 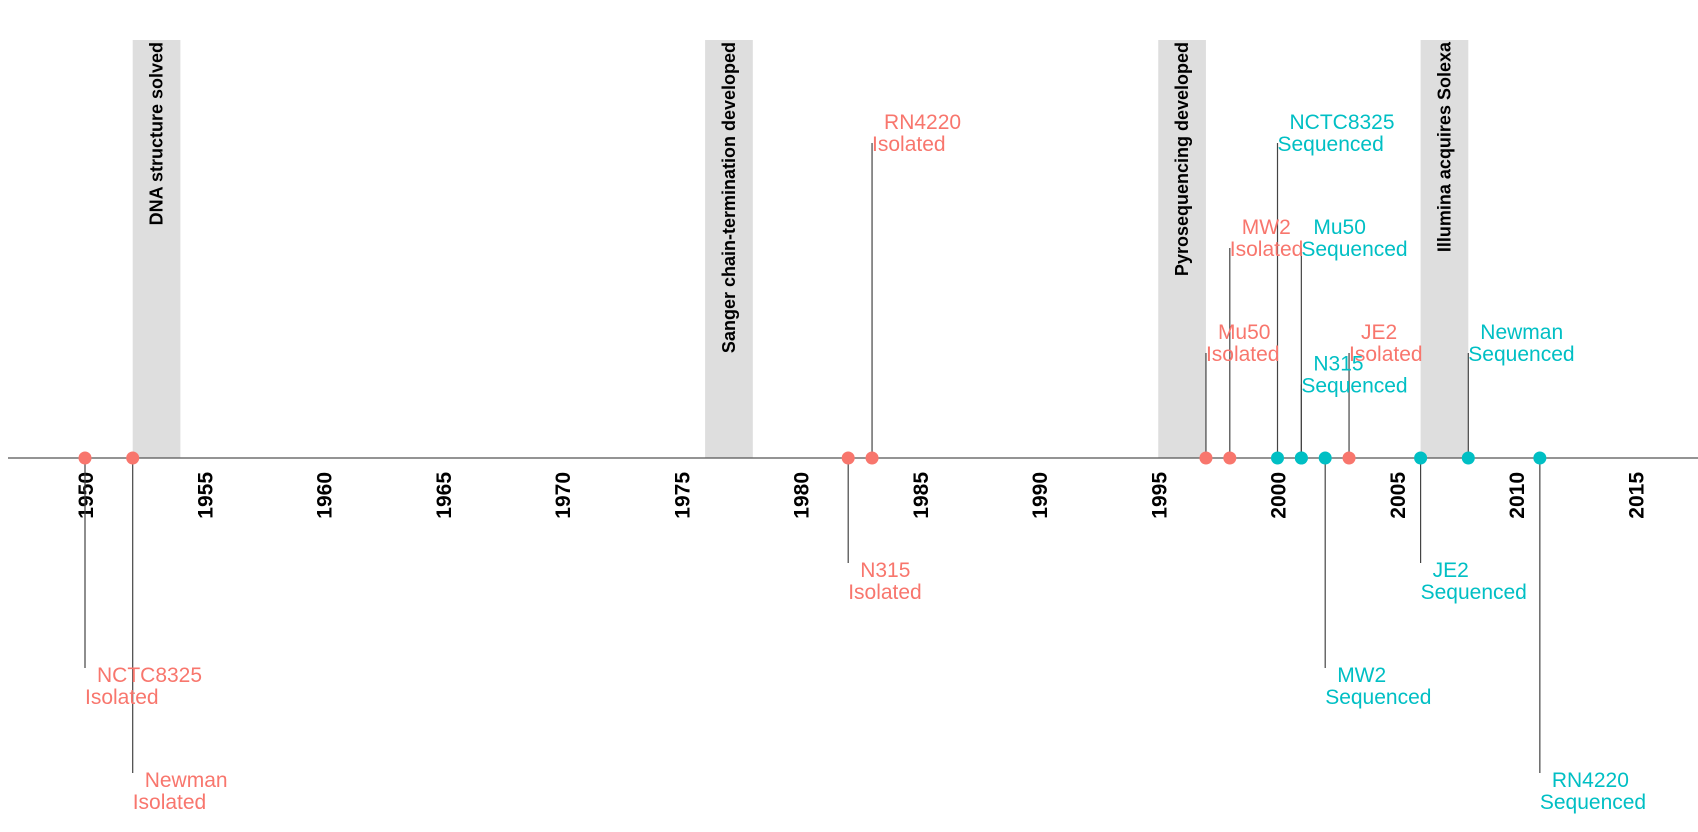 What do you see at coordinates (1444, 146) in the screenshot?
I see `band-label: Illumina acquires Solexa` at bounding box center [1444, 146].